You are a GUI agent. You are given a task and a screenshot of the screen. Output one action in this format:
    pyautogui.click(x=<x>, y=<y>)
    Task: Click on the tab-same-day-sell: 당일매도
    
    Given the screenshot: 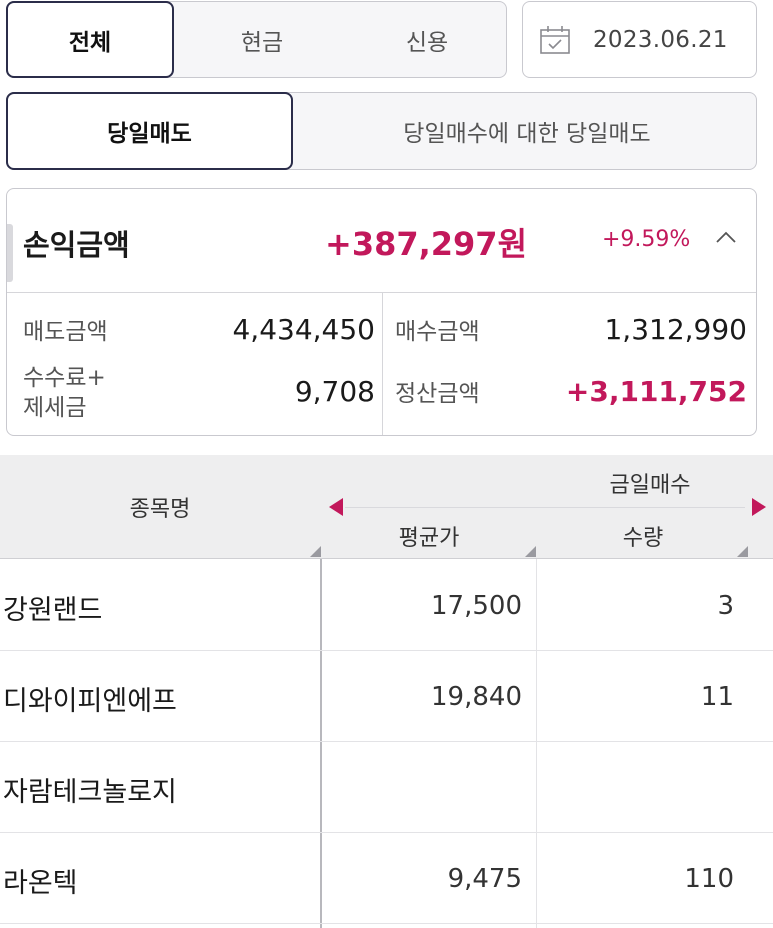 What is the action you would take?
    pyautogui.click(x=149, y=131)
    